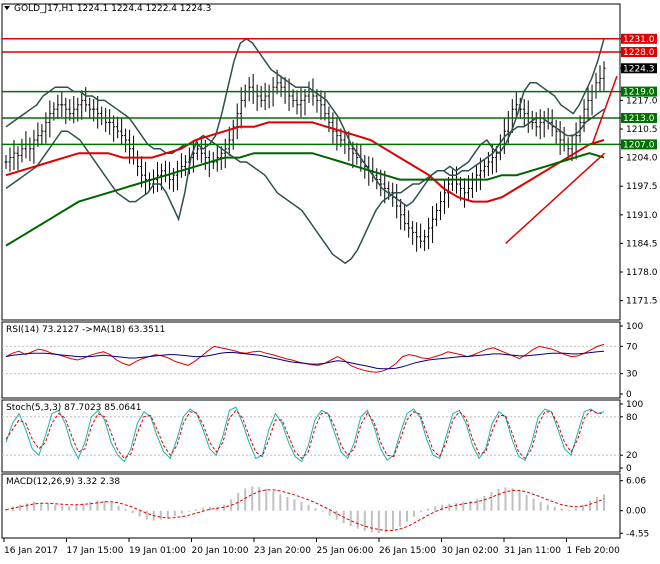  Describe the element at coordinates (305, 510) in the screenshot. I see `macd-signal-line` at that location.